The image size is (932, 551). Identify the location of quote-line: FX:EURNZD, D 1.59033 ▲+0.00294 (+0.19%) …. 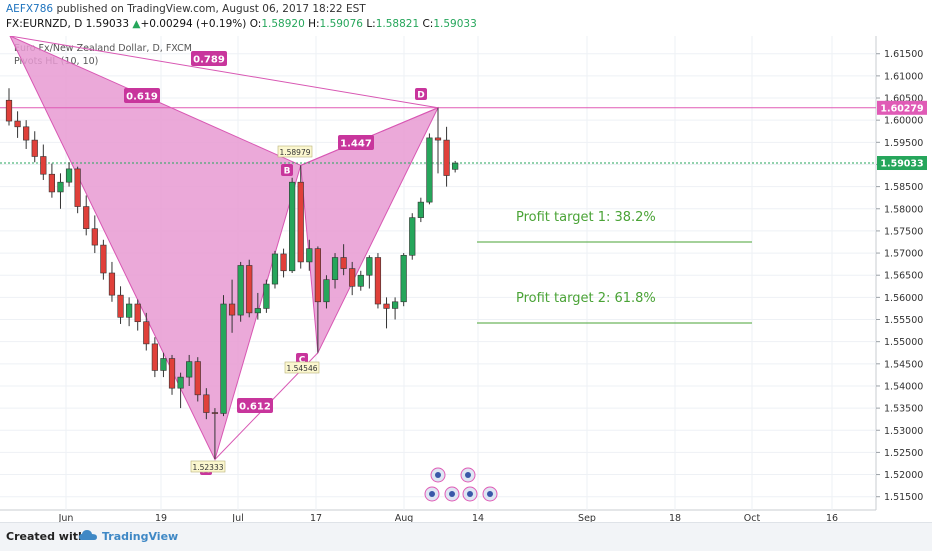
(241, 24).